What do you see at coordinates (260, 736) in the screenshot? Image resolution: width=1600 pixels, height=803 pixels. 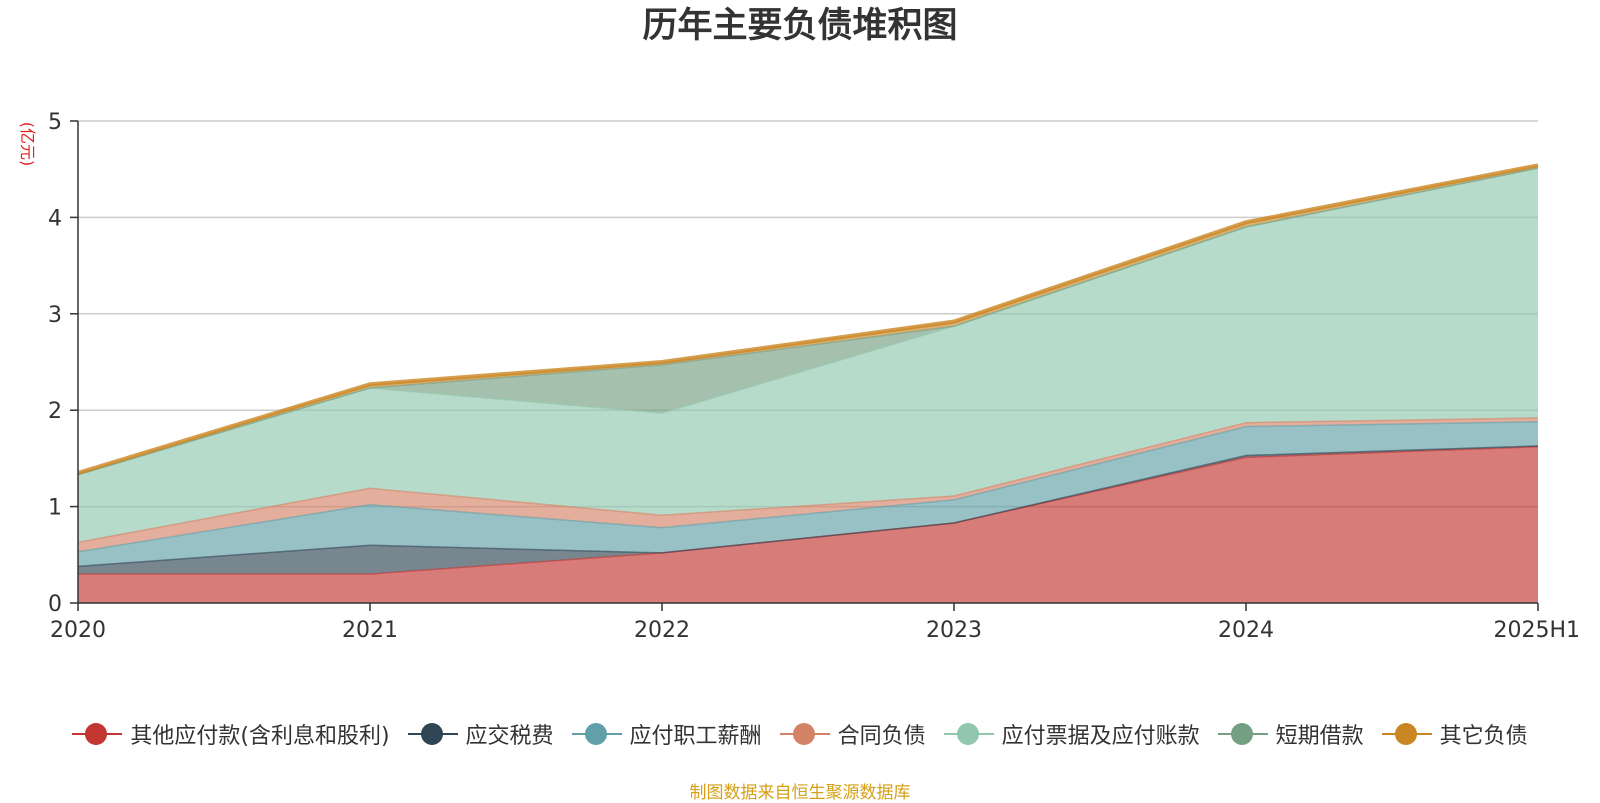 I see `legend-label-0: 其他应付款(含利息和股利)` at bounding box center [260, 736].